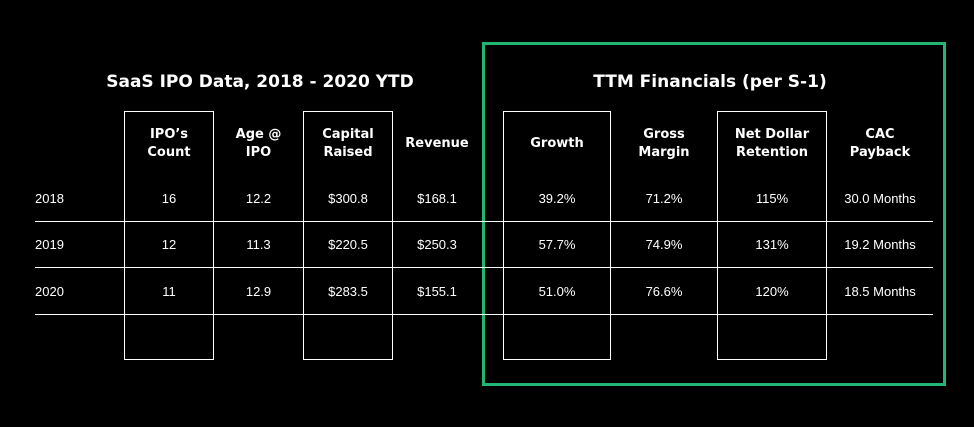  What do you see at coordinates (260, 82) in the screenshot?
I see `left-title: SaaS IPO Data, 2018 - 2020 YTD` at bounding box center [260, 82].